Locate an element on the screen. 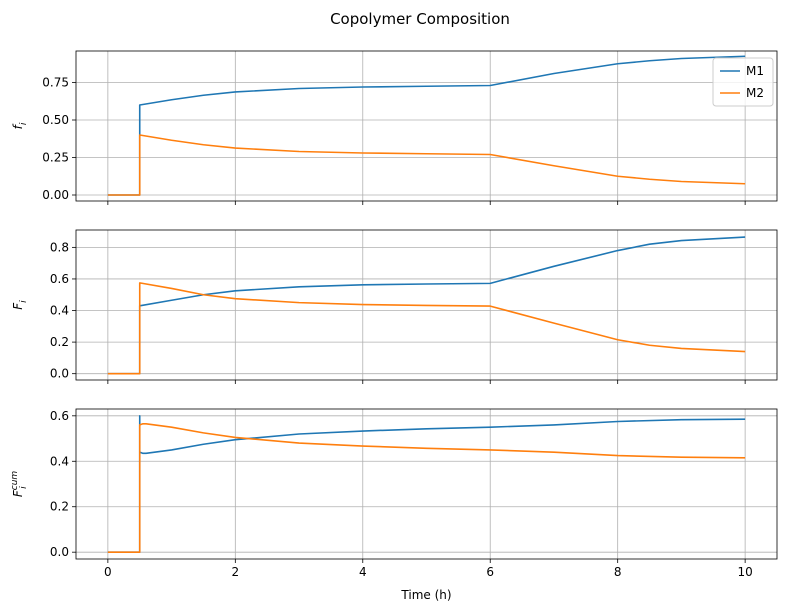 This screenshot has width=804, height=616. legend: M1 M2 is located at coordinates (743, 82).